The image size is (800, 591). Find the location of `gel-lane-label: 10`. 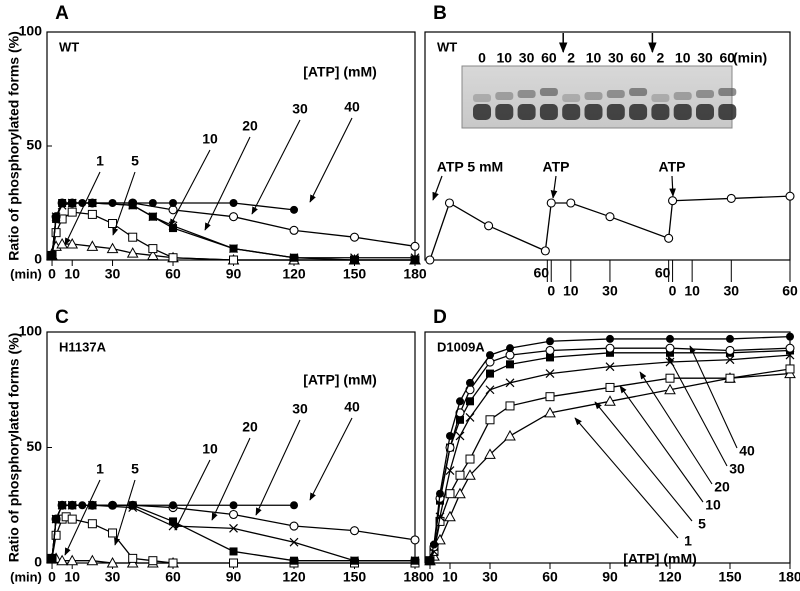

gel-lane-label: 10 is located at coordinates (505, 58).